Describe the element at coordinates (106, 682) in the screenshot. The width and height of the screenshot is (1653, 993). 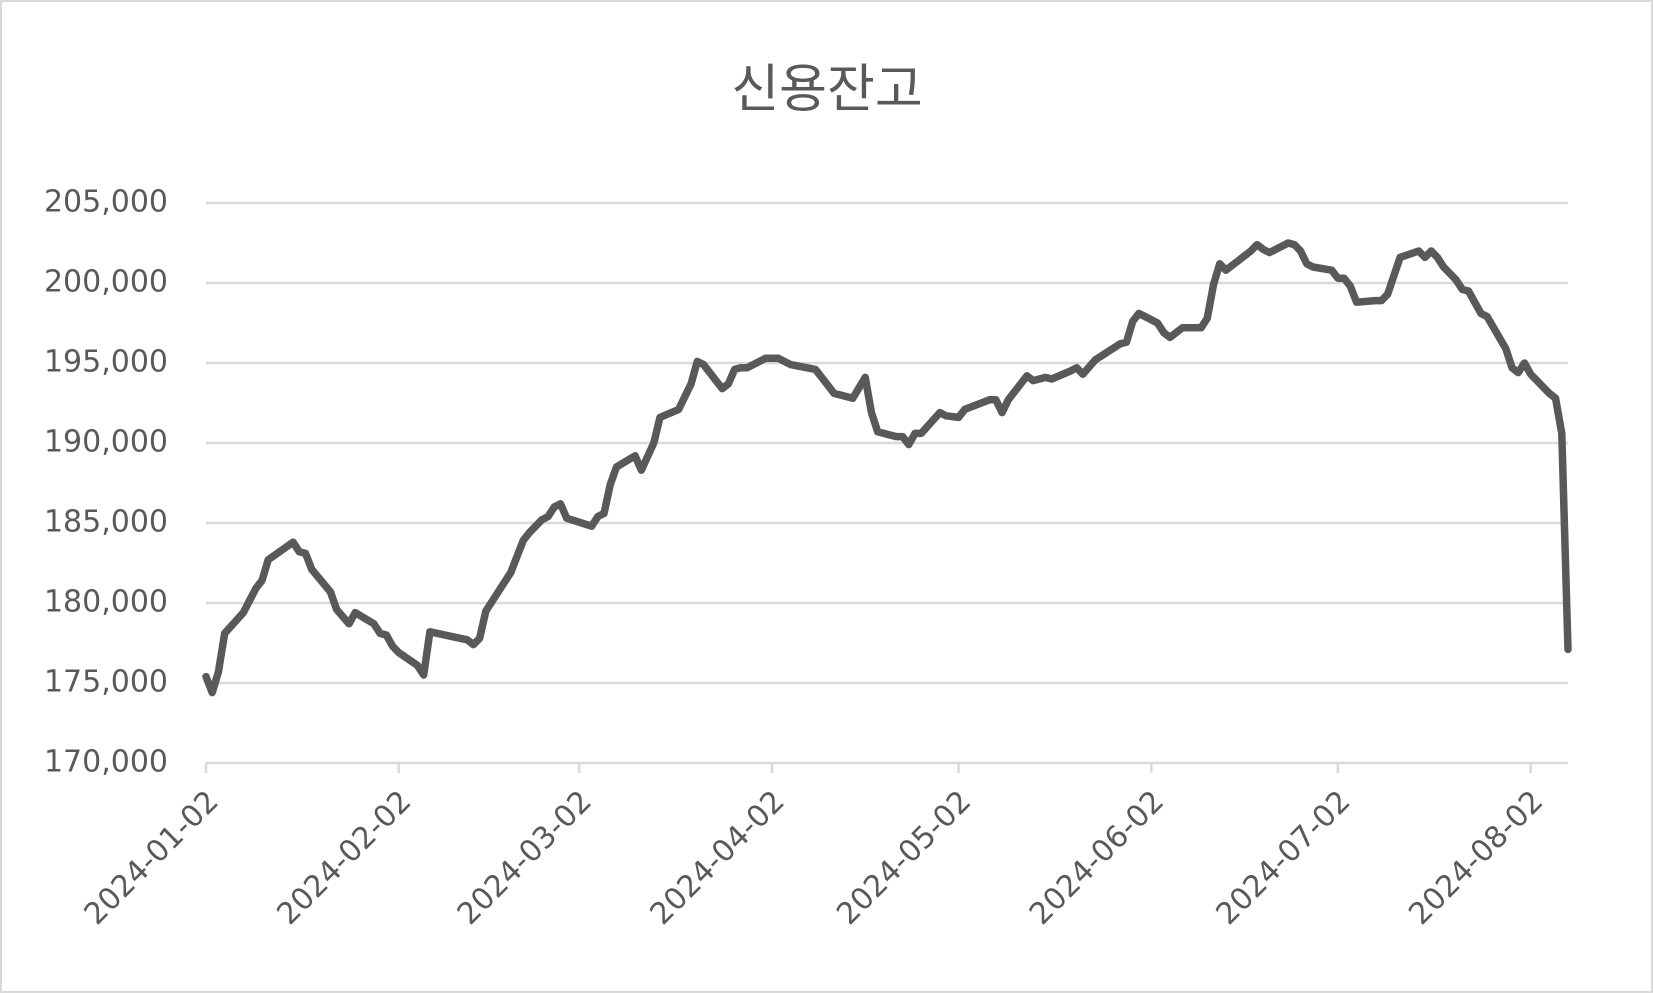
I see `y-tick-label: 175,000` at that location.